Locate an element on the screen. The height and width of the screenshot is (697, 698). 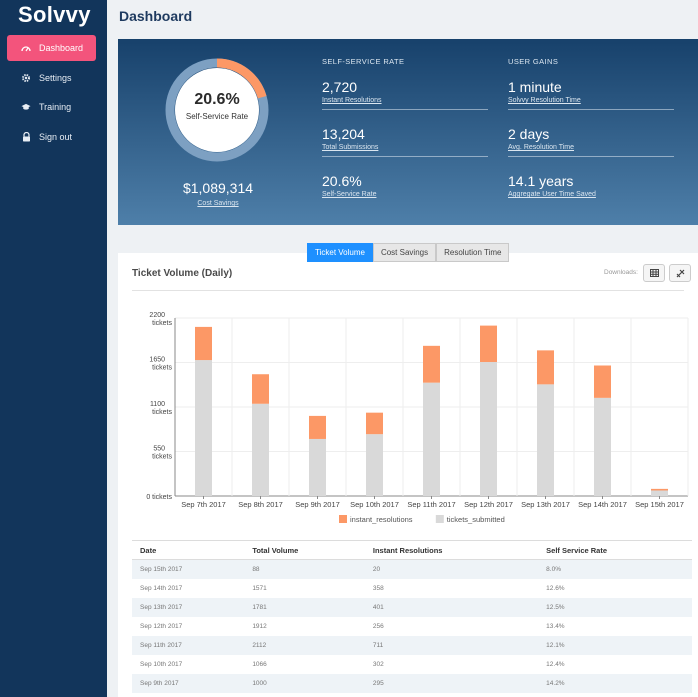
table-cell: 1066 is located at coordinates (304, 664).